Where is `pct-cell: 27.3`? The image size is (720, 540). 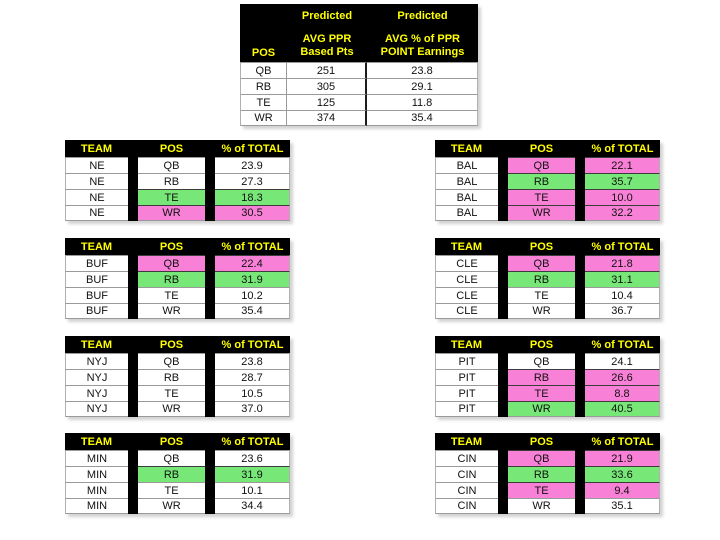
pct-cell: 27.3 is located at coordinates (252, 181).